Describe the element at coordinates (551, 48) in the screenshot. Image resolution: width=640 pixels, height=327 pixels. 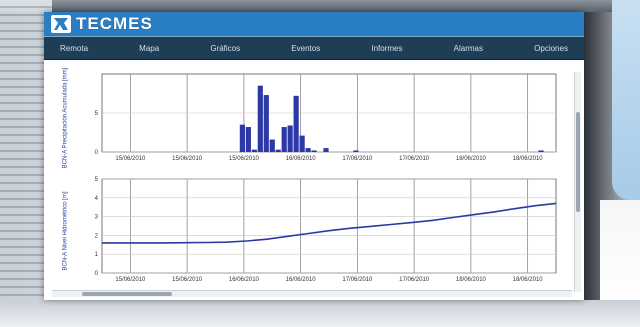
I see `nav-item-opciones: Opciones` at that location.